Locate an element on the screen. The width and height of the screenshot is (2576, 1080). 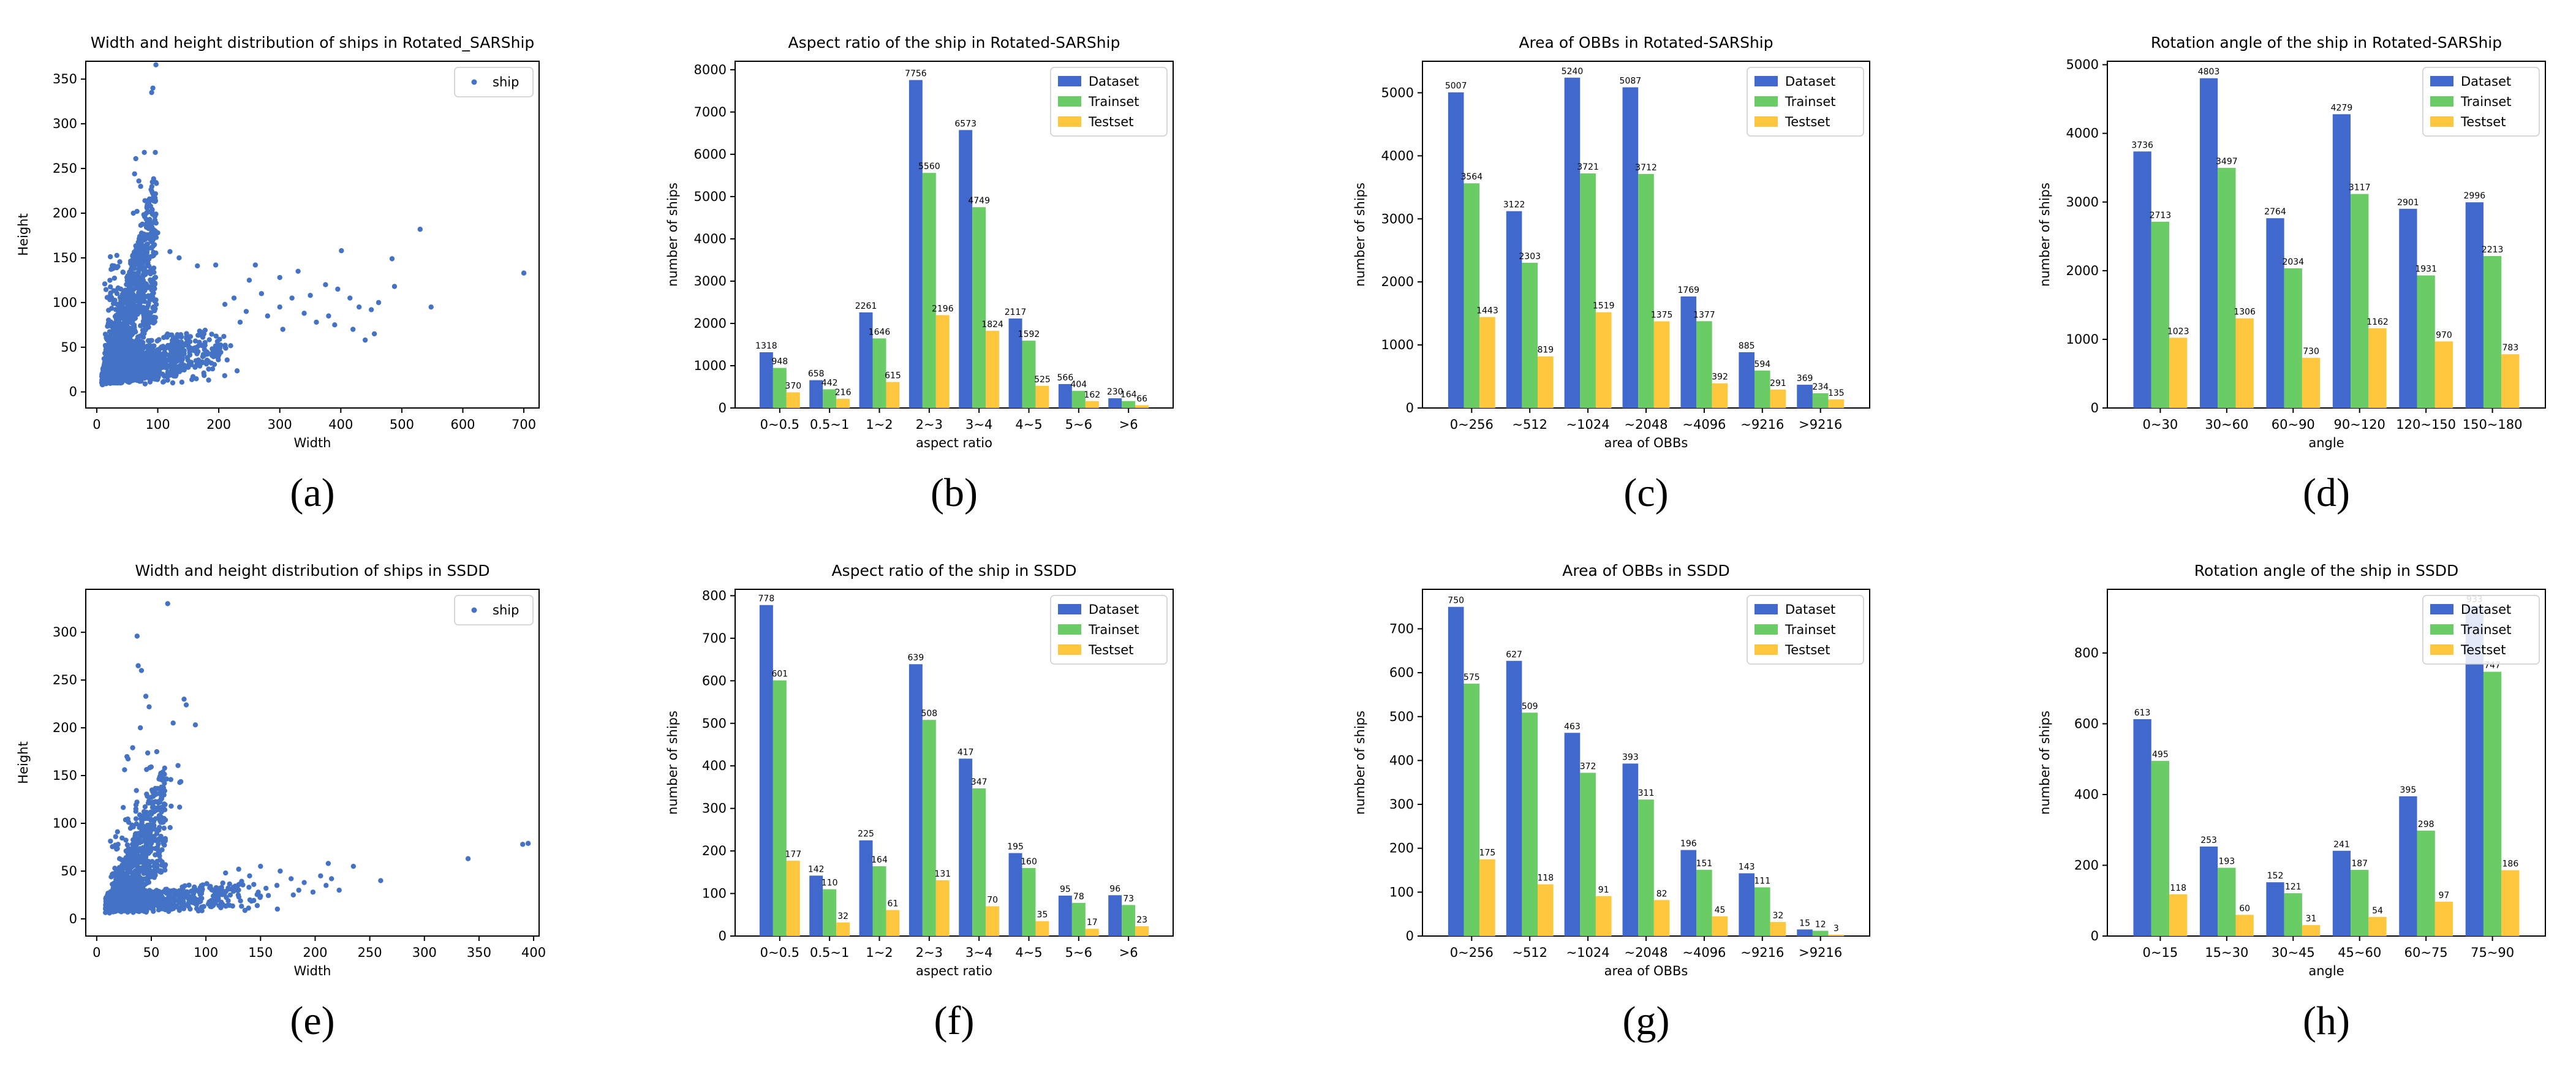
y-axis-label: number of ships is located at coordinates (2045, 763).